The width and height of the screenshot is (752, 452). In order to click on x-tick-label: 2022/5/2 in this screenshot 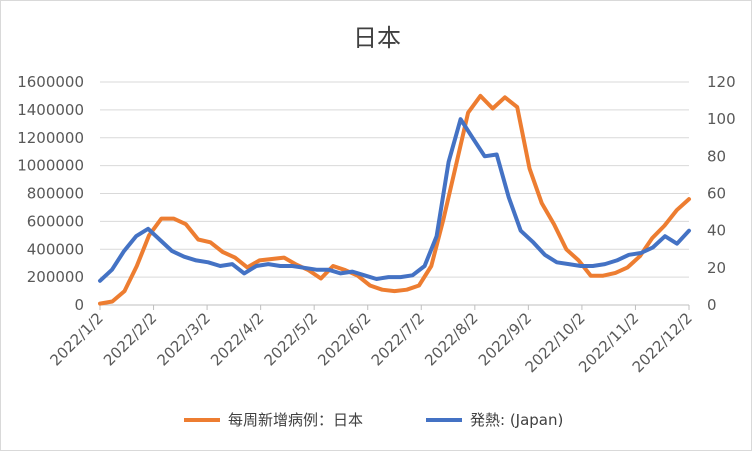, I will do `click(291, 339)`.